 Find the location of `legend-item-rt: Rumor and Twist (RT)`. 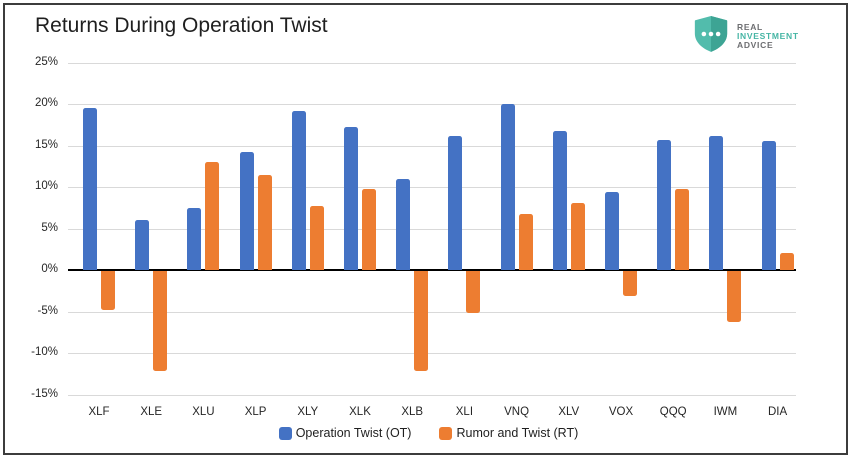

legend-item-rt: Rumor and Twist (RT) is located at coordinates (508, 433).